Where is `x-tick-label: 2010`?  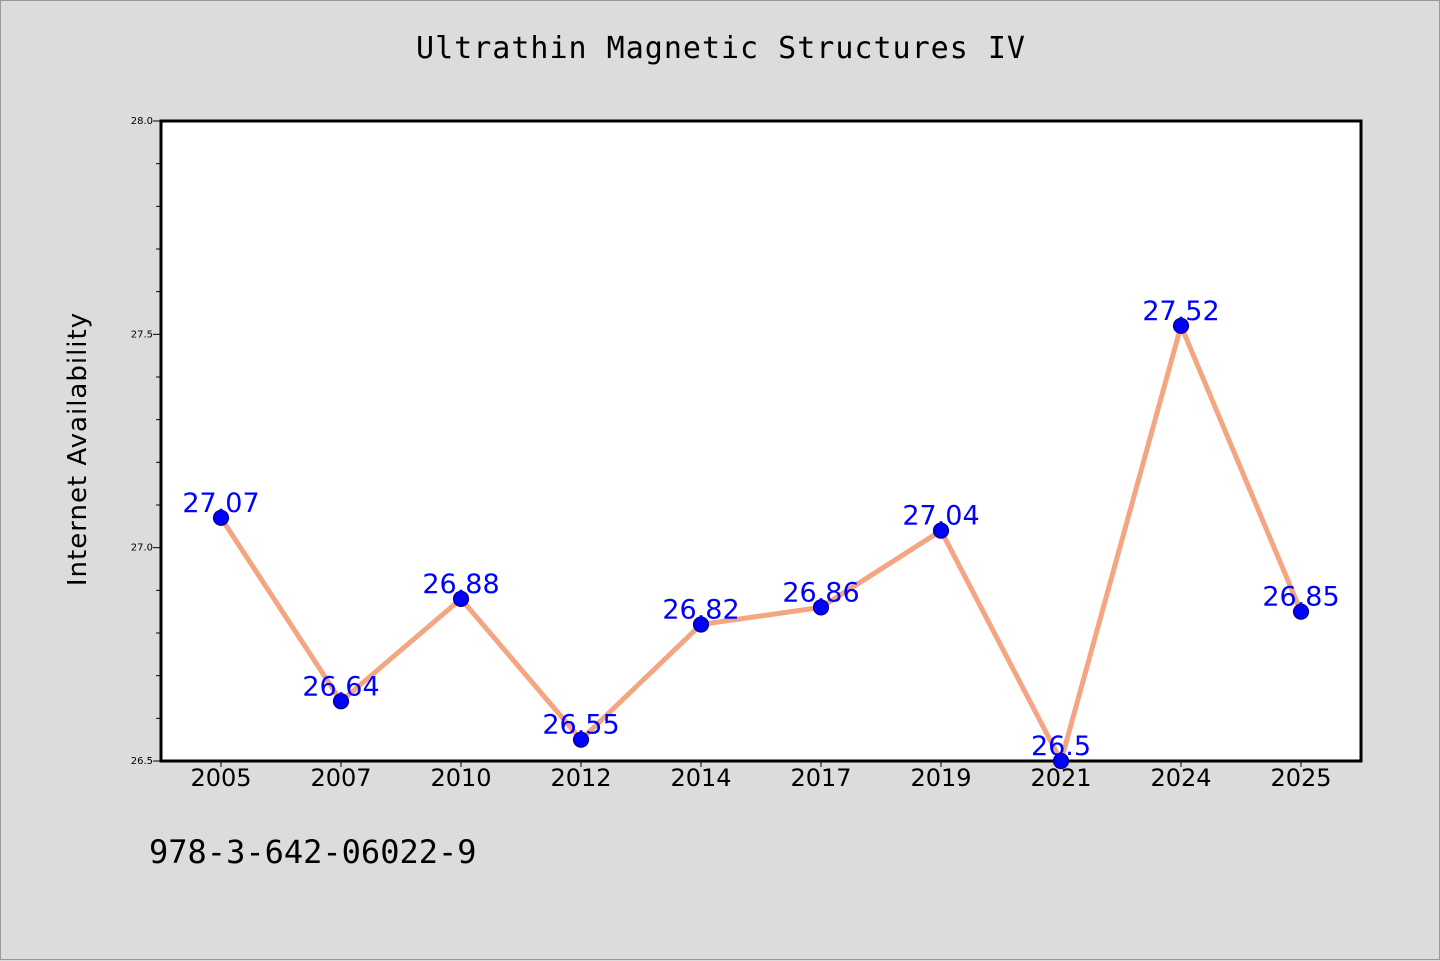 x-tick-label: 2010 is located at coordinates (460, 778).